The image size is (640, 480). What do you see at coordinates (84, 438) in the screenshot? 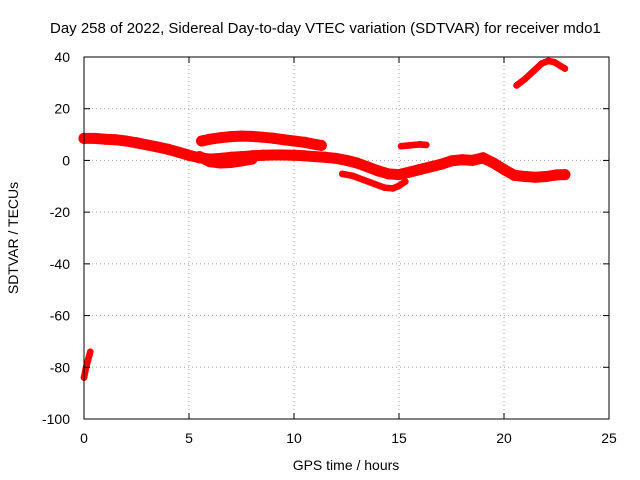
I see `x-tick-label: 0` at bounding box center [84, 438].